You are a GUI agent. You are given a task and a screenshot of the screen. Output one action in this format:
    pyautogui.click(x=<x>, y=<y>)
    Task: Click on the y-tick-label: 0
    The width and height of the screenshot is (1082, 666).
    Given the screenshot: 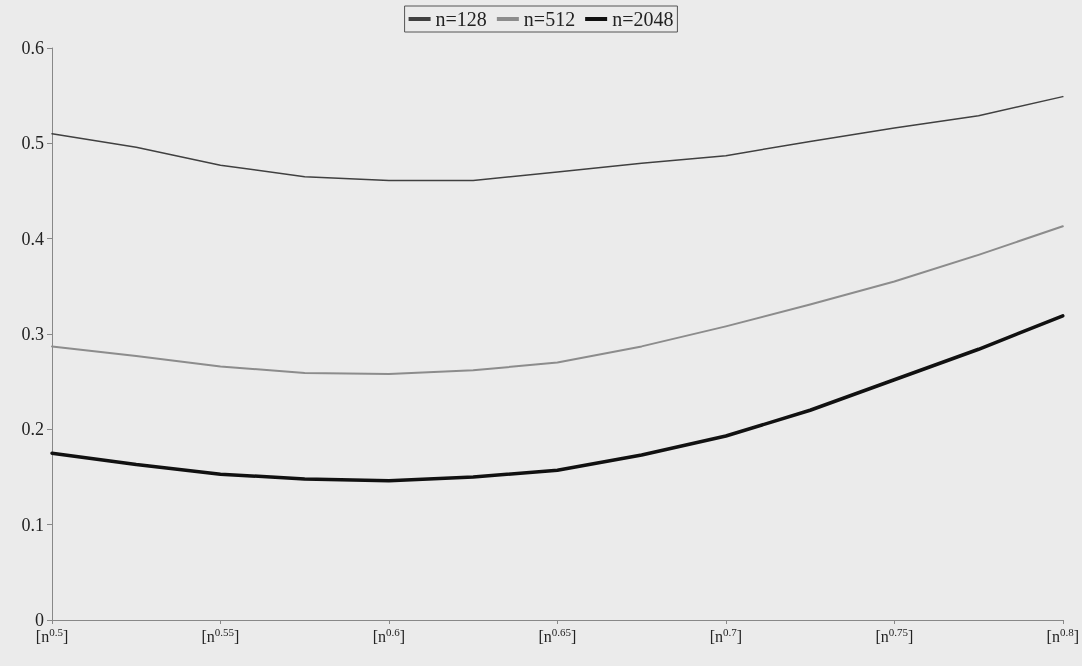 What is the action you would take?
    pyautogui.click(x=39, y=620)
    